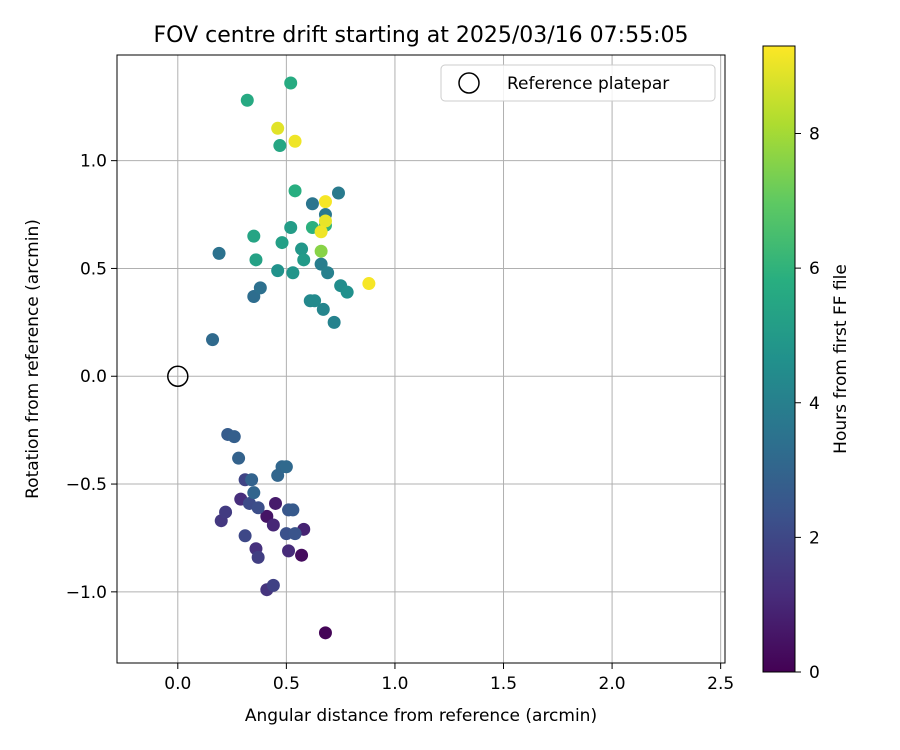 This screenshot has width=900, height=750. Describe the element at coordinates (814, 269) in the screenshot. I see `colorbar-tick-label: 6` at that location.